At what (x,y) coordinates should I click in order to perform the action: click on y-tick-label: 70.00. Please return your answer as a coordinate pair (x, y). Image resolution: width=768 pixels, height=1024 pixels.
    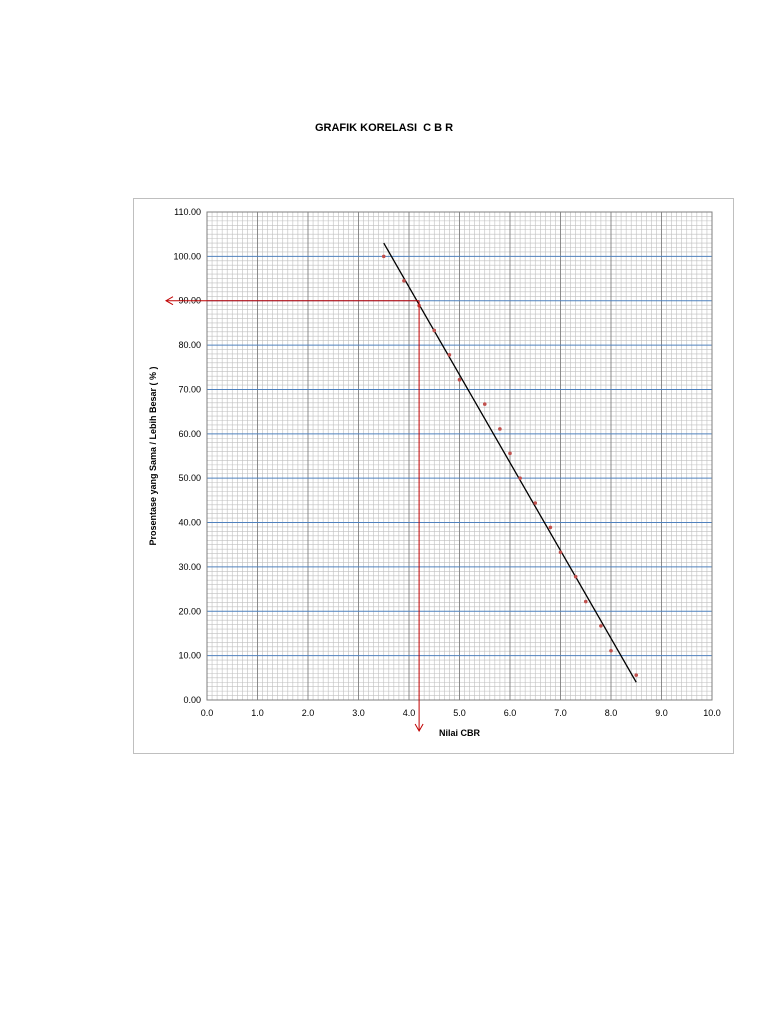
    Looking at the image, I should click on (189, 389).